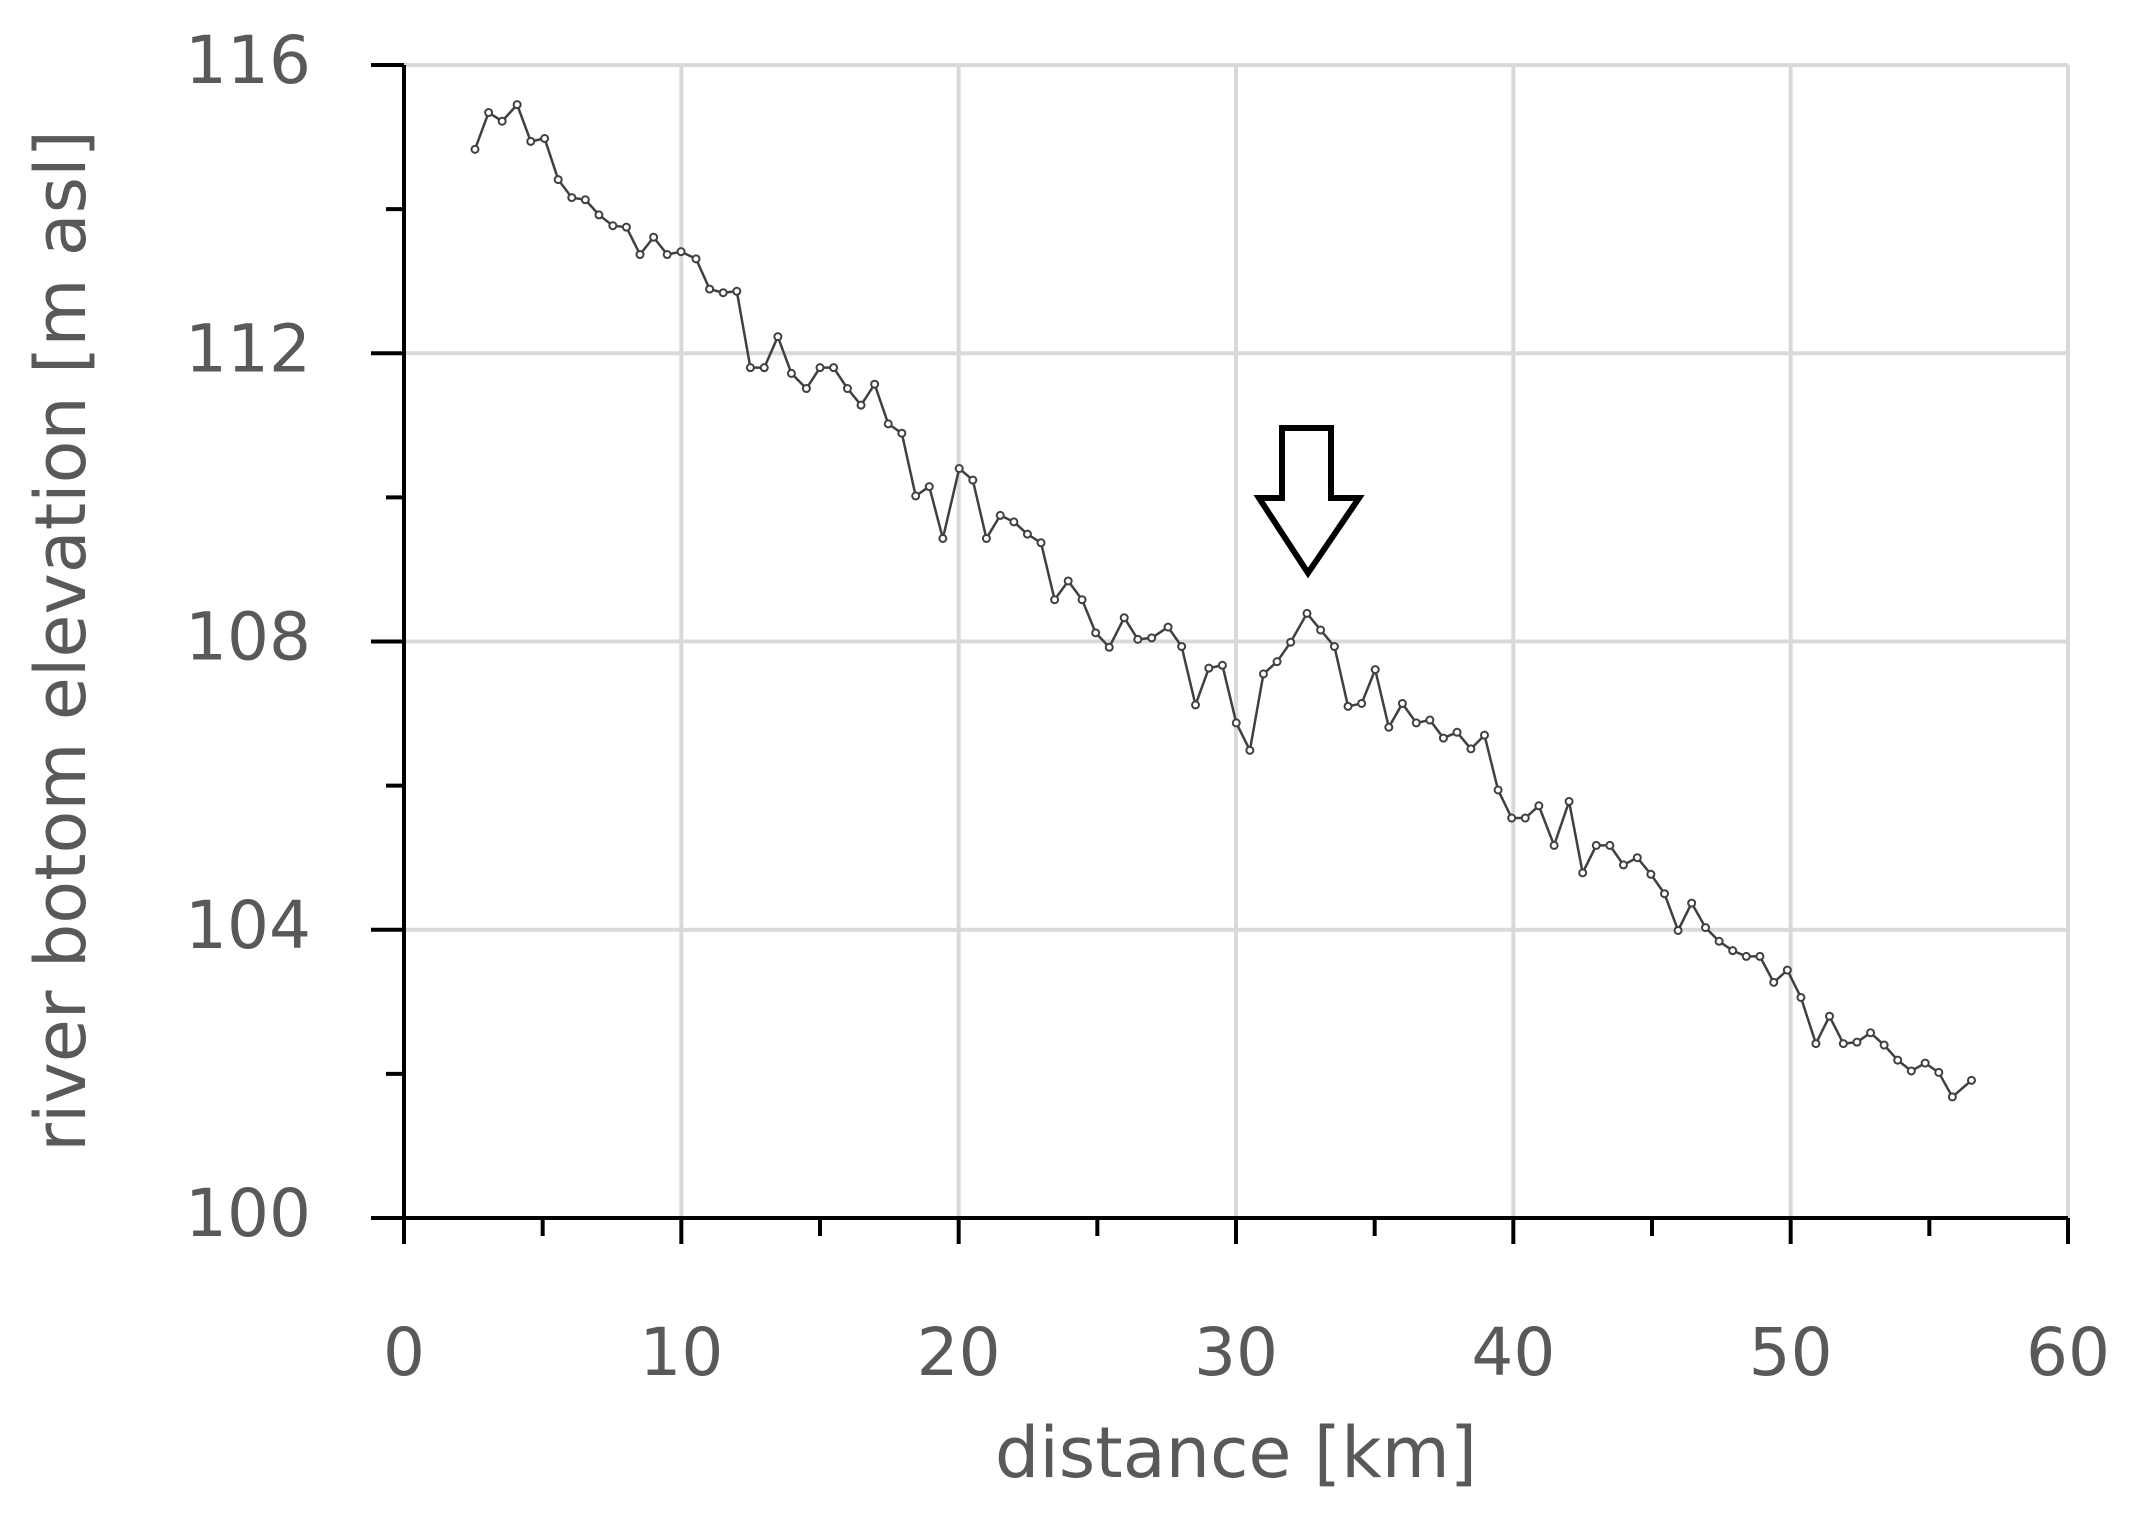  Describe the element at coordinates (1309, 502) in the screenshot. I see `annotation-arrow` at that location.